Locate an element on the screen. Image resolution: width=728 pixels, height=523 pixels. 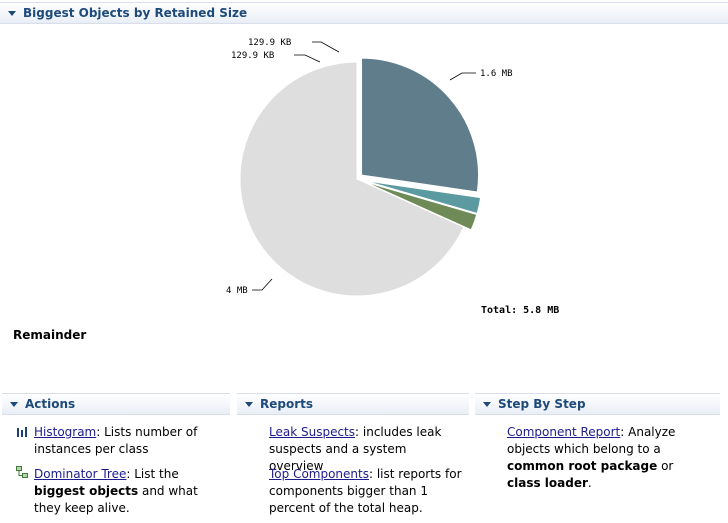
overview-section-title: Biggest Objects by Retained Size is located at coordinates (135, 13).